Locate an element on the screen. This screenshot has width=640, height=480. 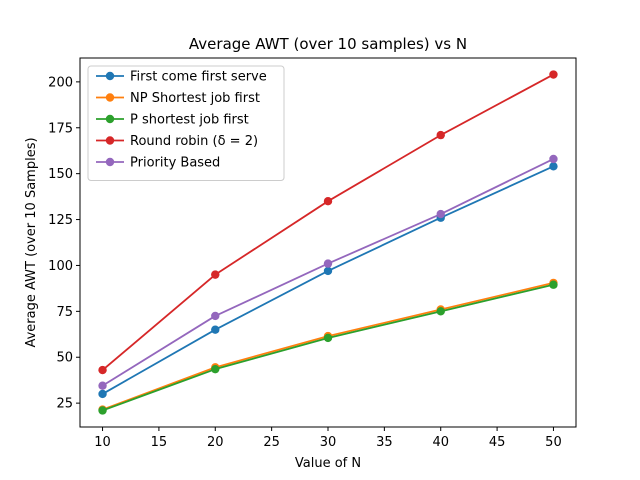
y-axis-label: Average AWT (over 10 Samples) is located at coordinates (31, 242).